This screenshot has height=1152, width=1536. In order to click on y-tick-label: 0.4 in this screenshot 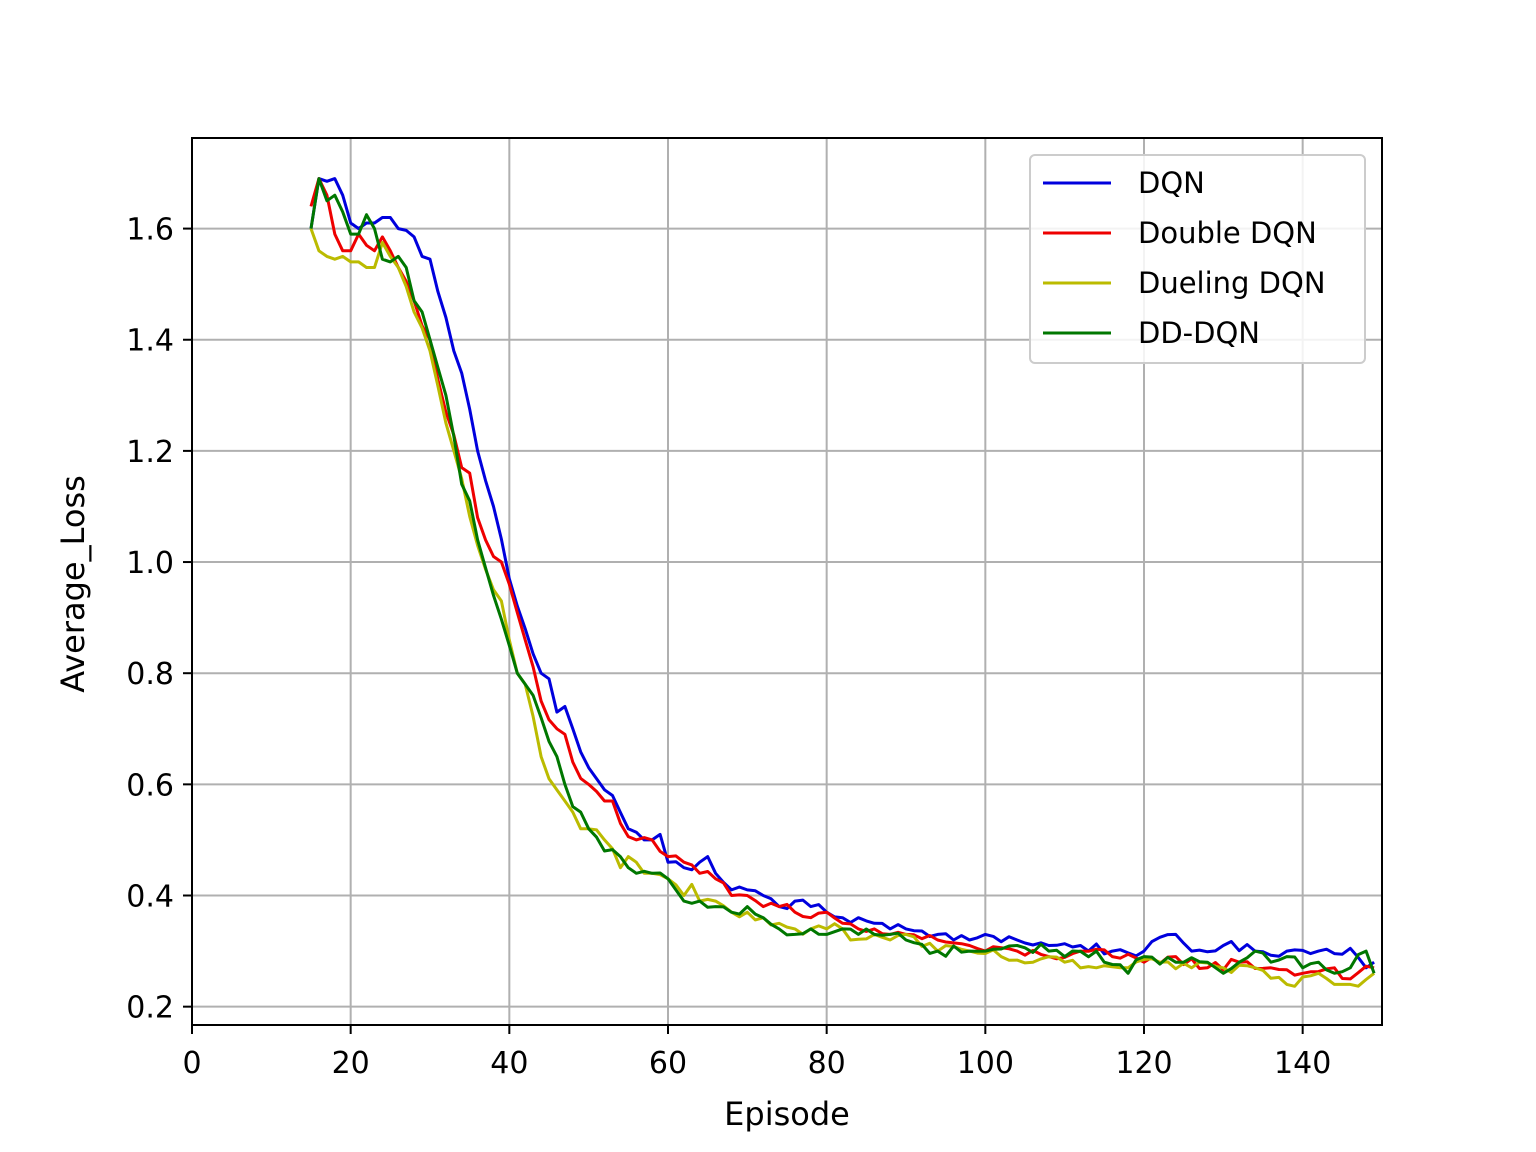, I will do `click(150, 897)`.